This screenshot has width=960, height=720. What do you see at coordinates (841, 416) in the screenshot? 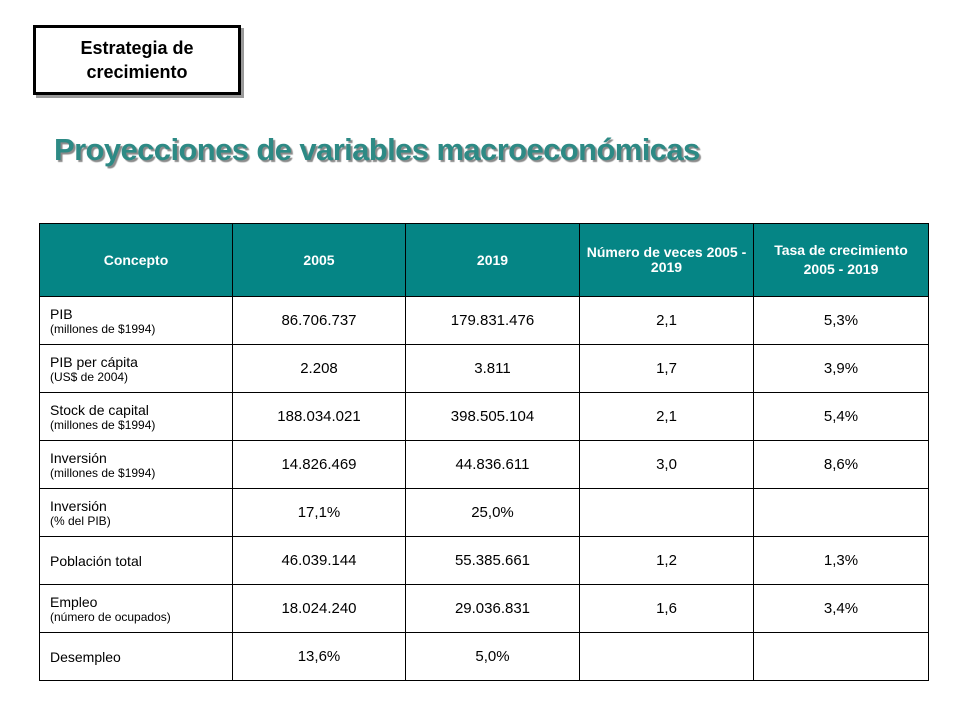
I see `cell-tasa-crecimiento: 5,4%` at bounding box center [841, 416].